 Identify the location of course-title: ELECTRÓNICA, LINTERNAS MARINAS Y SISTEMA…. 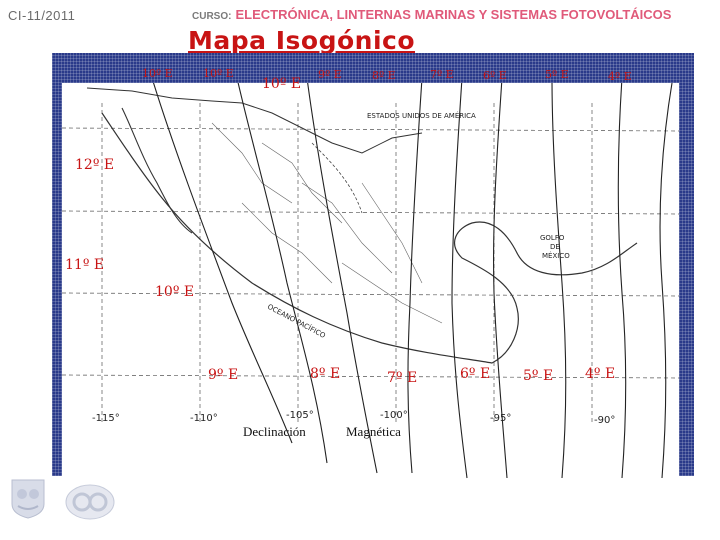
(453, 14).